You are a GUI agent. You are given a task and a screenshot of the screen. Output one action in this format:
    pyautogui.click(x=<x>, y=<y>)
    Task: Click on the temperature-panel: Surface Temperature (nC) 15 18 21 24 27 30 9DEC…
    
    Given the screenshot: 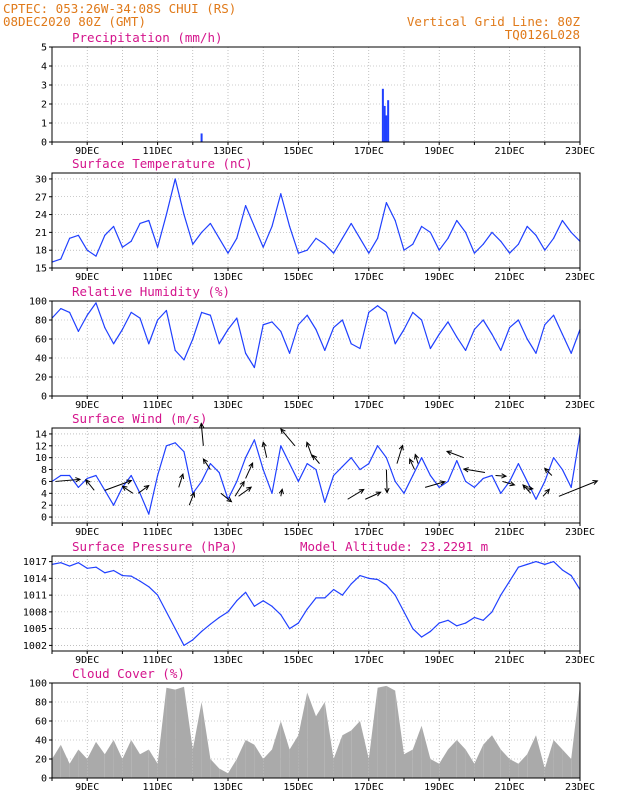 What is the action you would take?
    pyautogui.click(x=315, y=219)
    